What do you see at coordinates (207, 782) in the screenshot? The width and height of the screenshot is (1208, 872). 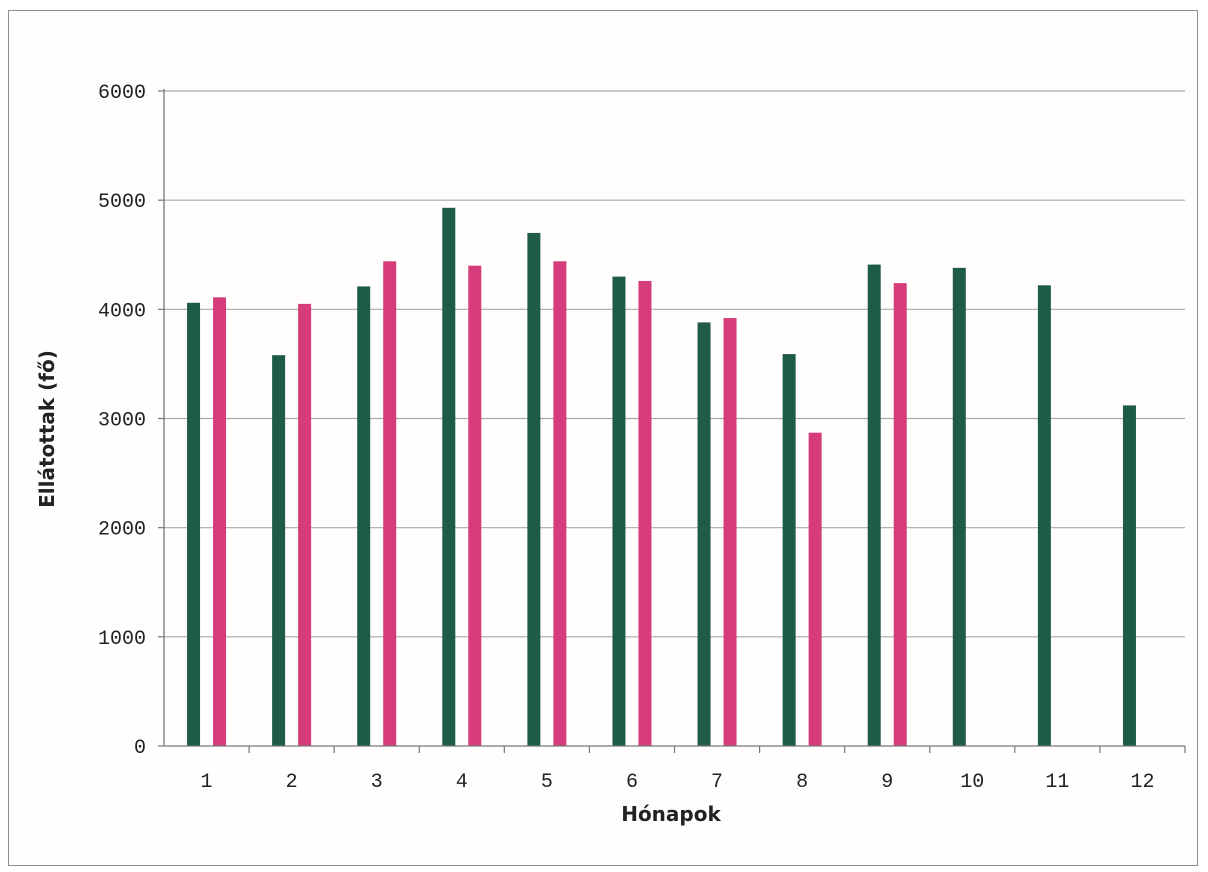 I see `x-tick-label: 1` at bounding box center [207, 782].